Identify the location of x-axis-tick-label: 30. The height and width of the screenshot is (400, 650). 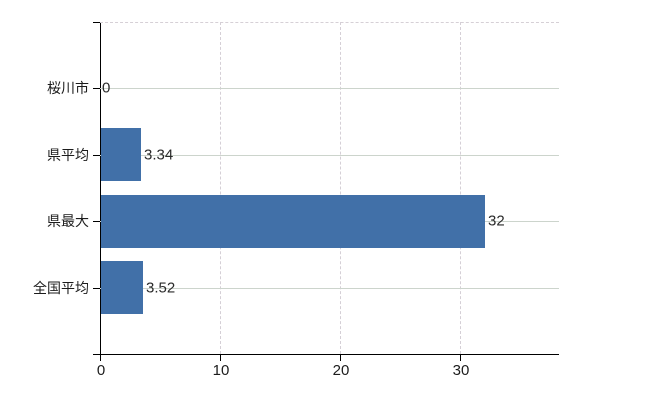
(461, 370).